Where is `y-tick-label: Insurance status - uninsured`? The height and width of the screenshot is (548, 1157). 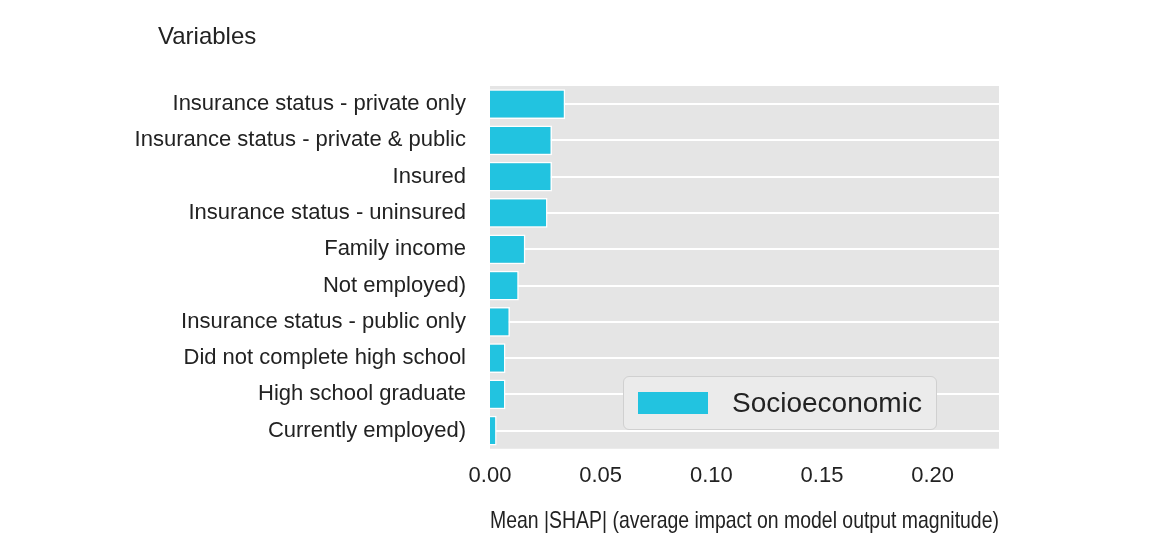
y-tick-label: Insurance status - uninsured is located at coordinates (327, 212).